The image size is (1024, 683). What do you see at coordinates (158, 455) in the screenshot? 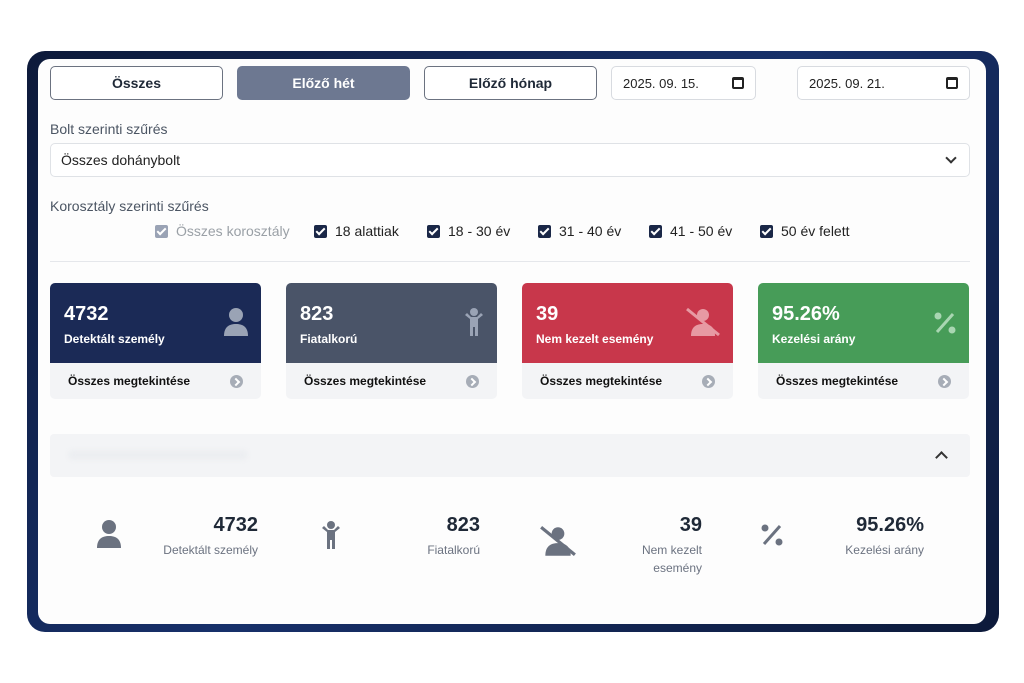
I see `accordion-title-placeholder` at bounding box center [158, 455].